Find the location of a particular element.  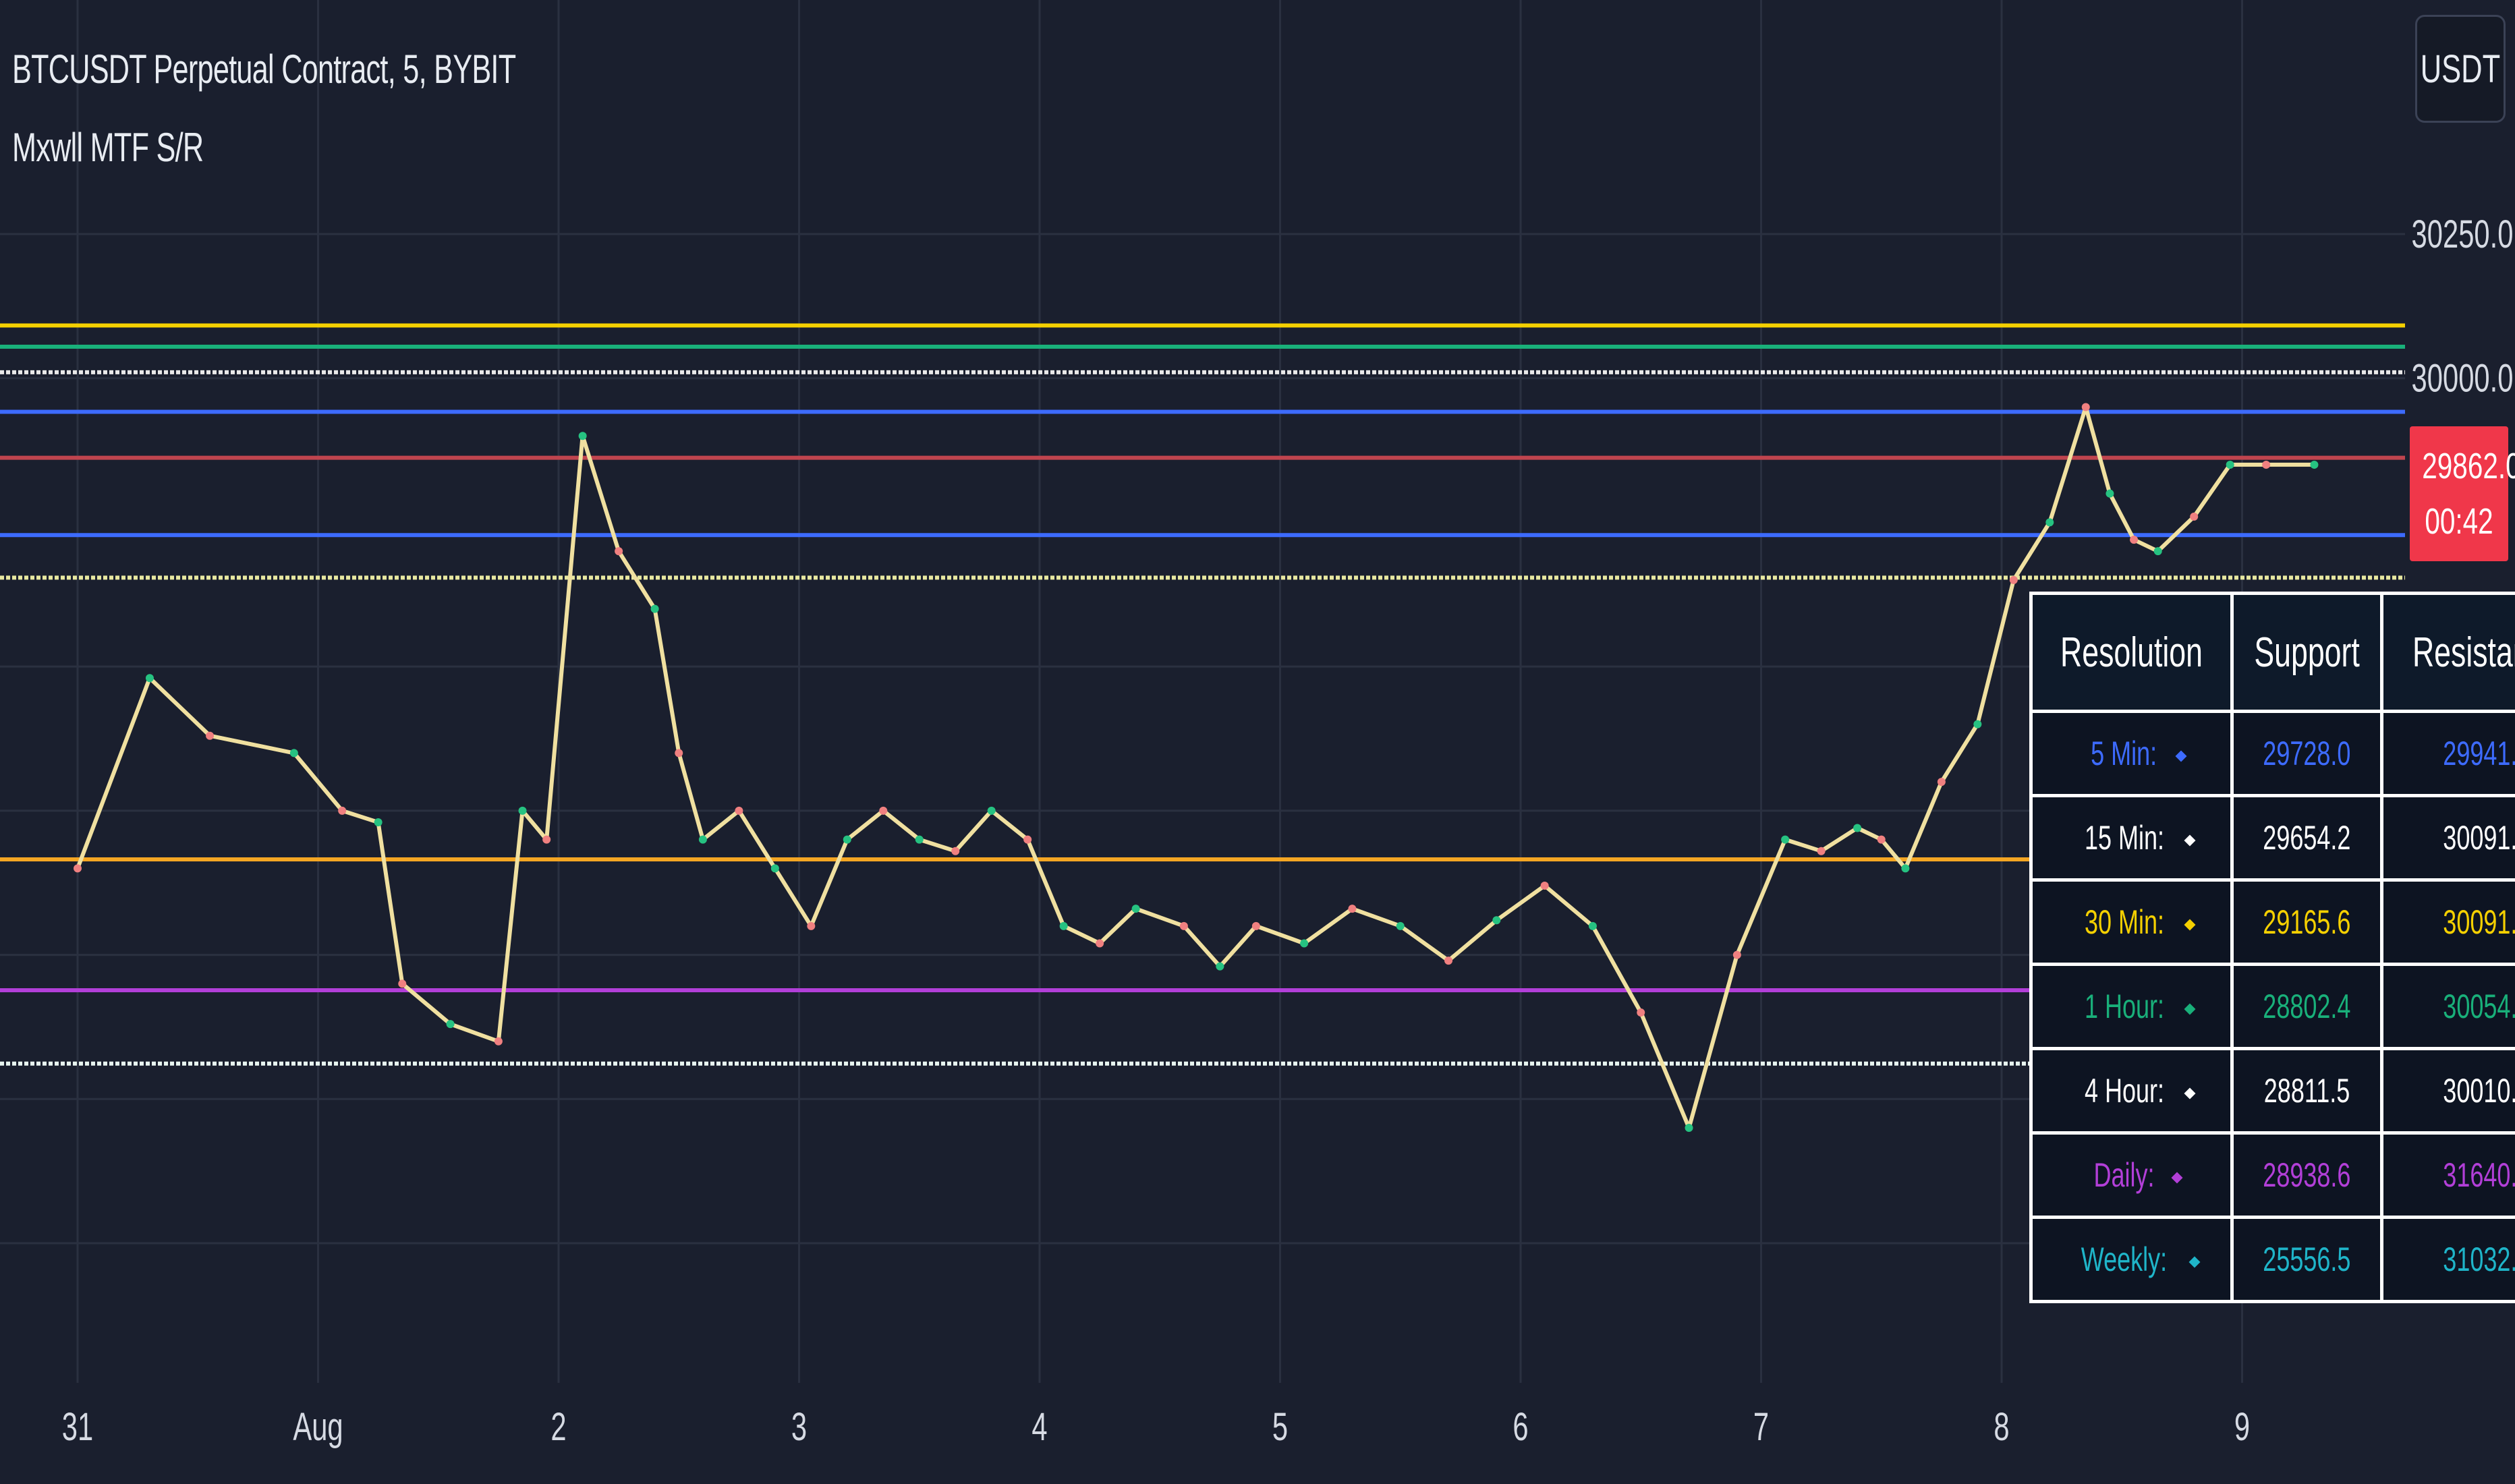

x-tick-label: 4 is located at coordinates (1039, 1426).